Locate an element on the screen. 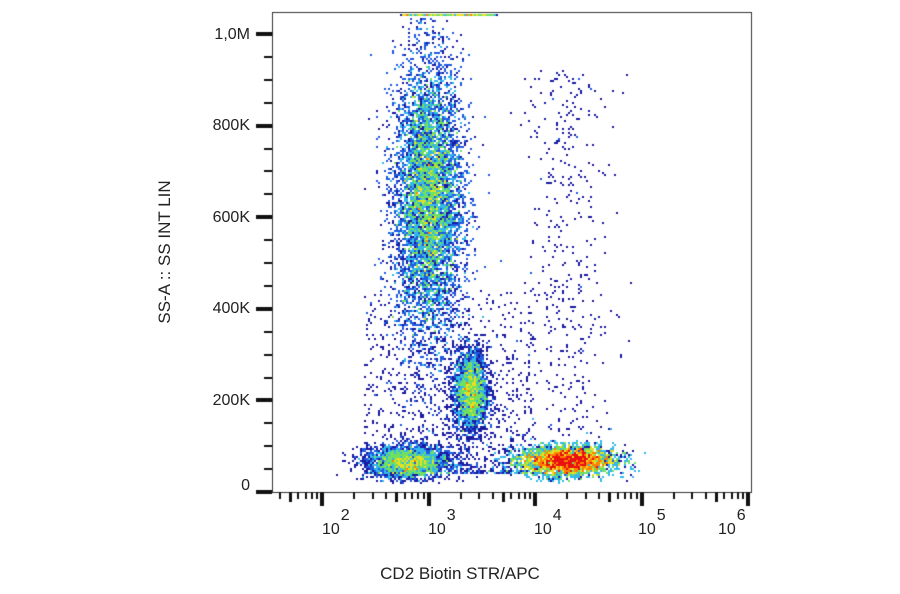  x-tick-label: 10⁴ is located at coordinates (548, 522).